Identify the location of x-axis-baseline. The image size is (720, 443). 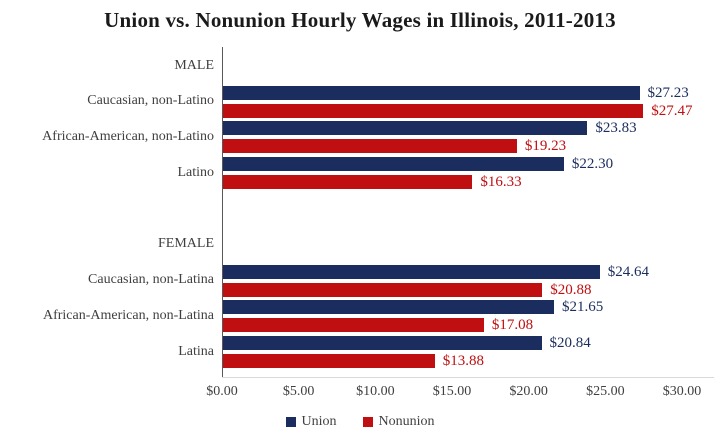
(468, 377).